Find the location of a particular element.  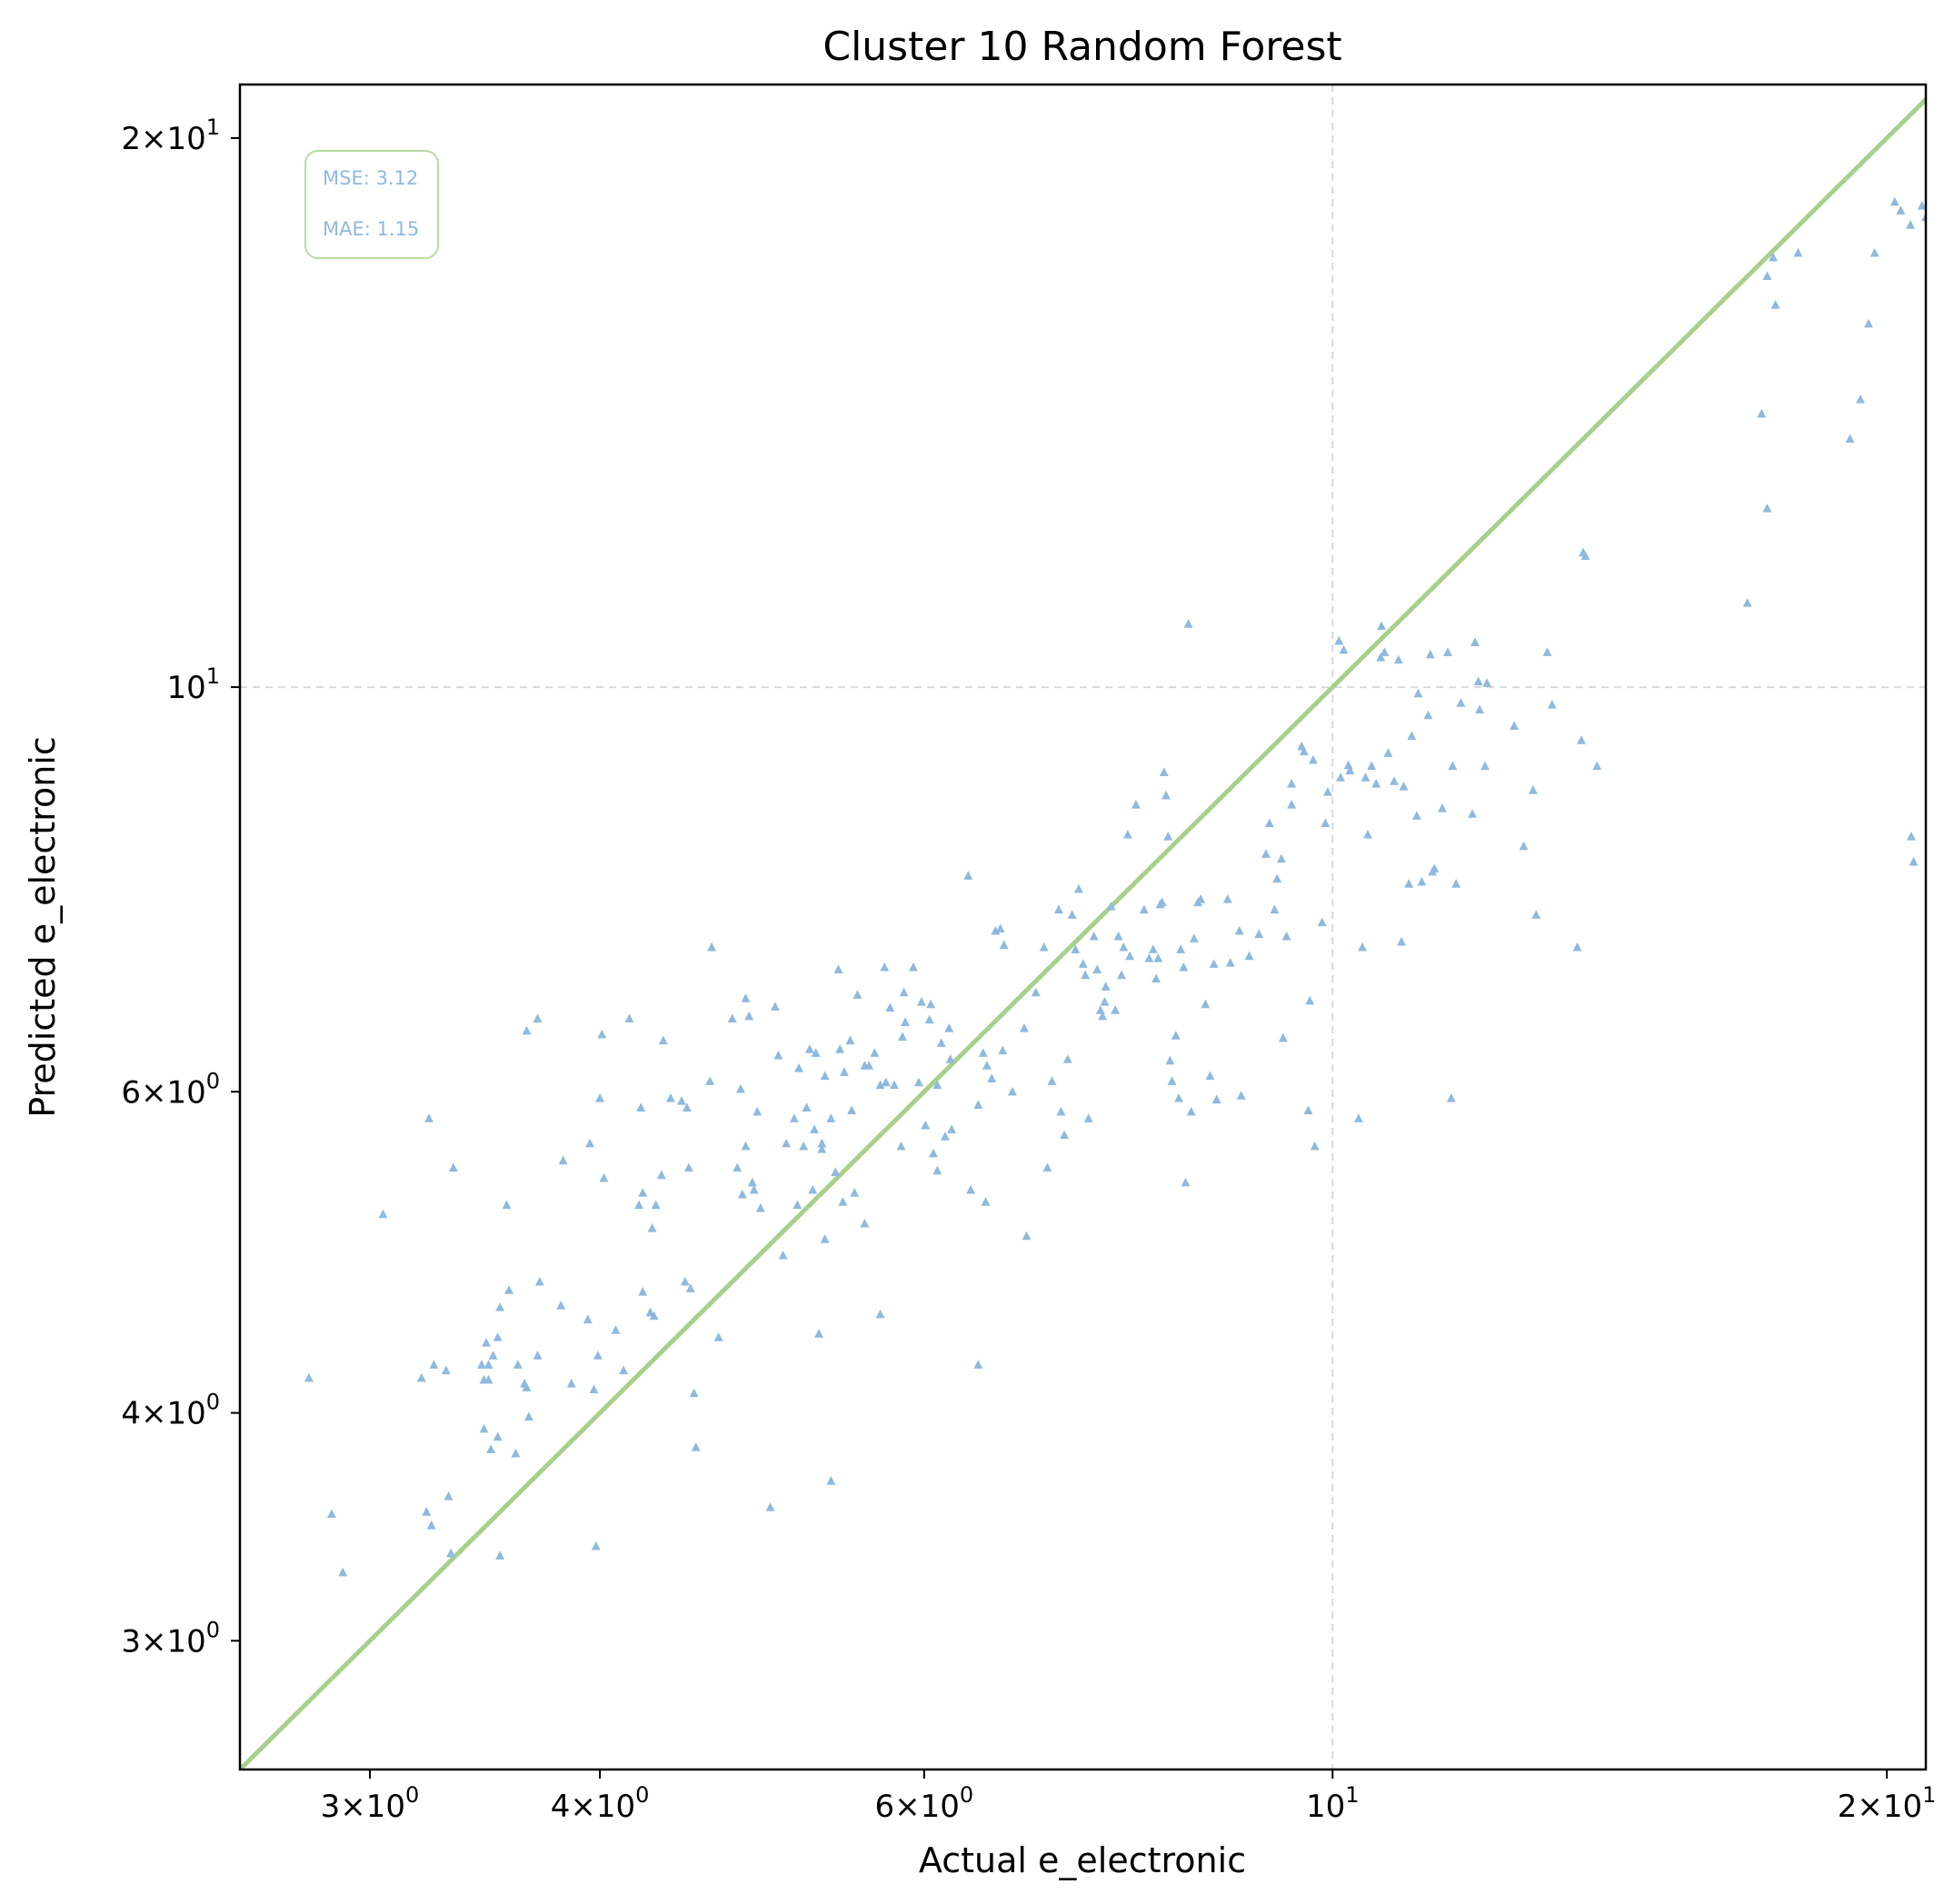

x-tick-label-4: 2×101 is located at coordinates (1887, 1803).